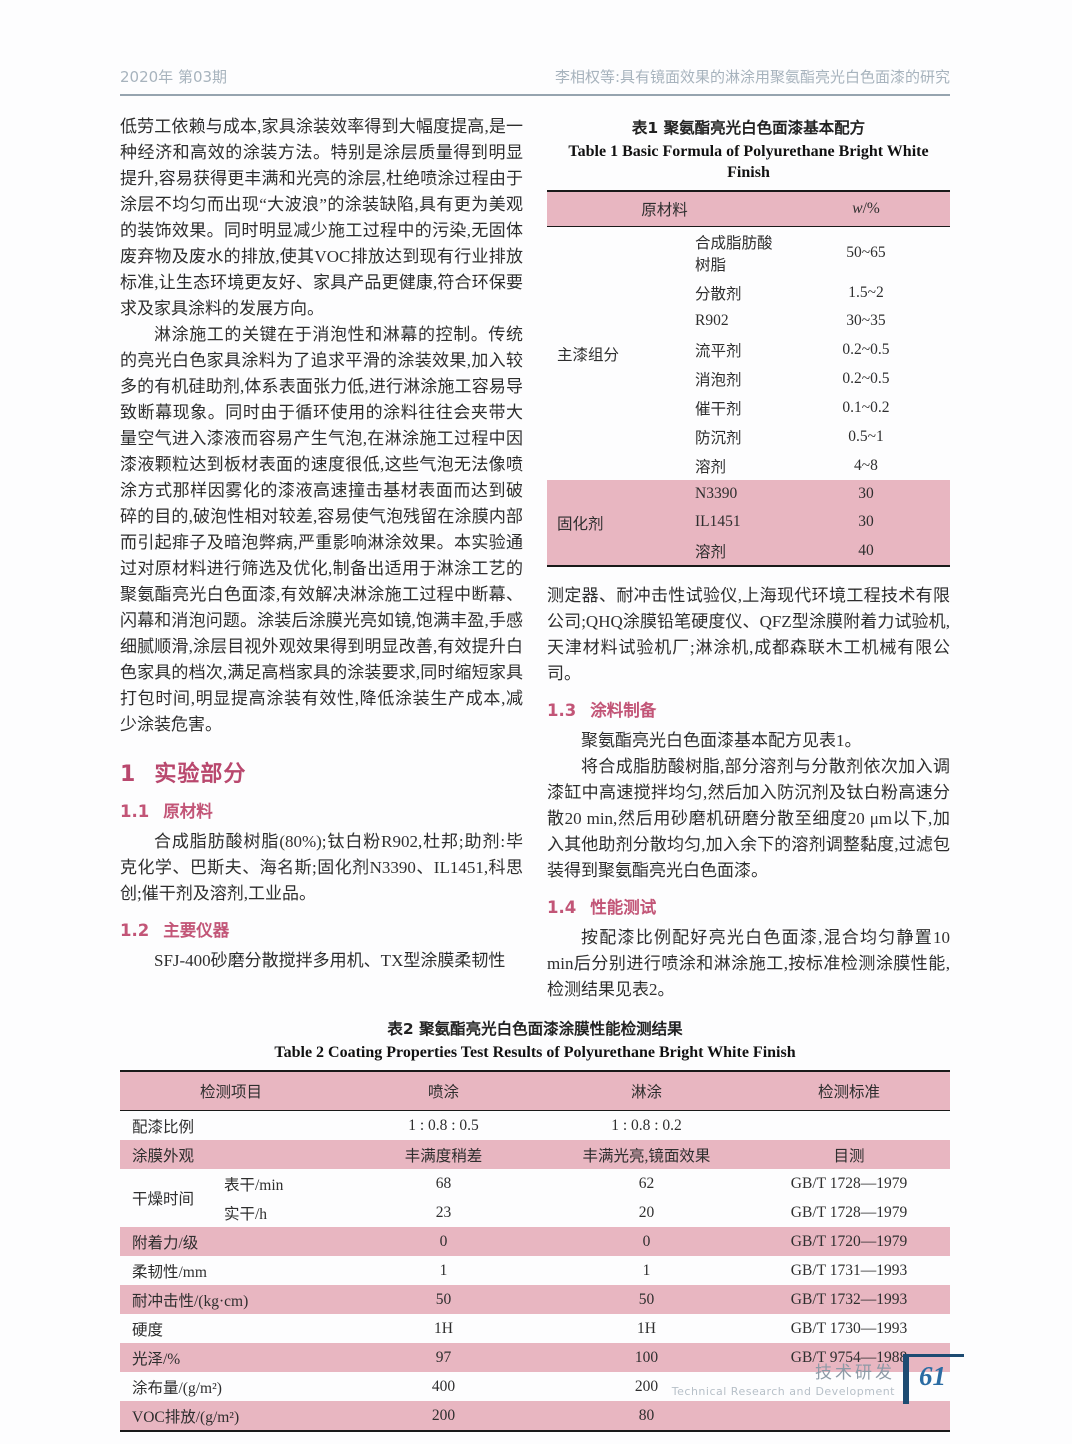 The image size is (1072, 1444). Describe the element at coordinates (646, 1270) in the screenshot. I see `curtain-cell: 1` at that location.